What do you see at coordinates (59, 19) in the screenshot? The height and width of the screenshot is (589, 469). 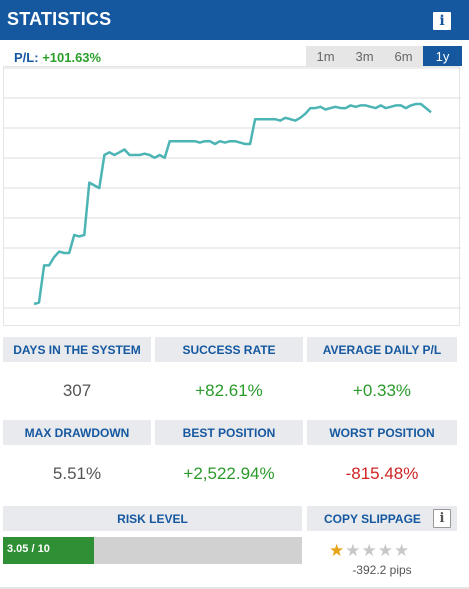 I see `page-title: STATISTICS` at bounding box center [59, 19].